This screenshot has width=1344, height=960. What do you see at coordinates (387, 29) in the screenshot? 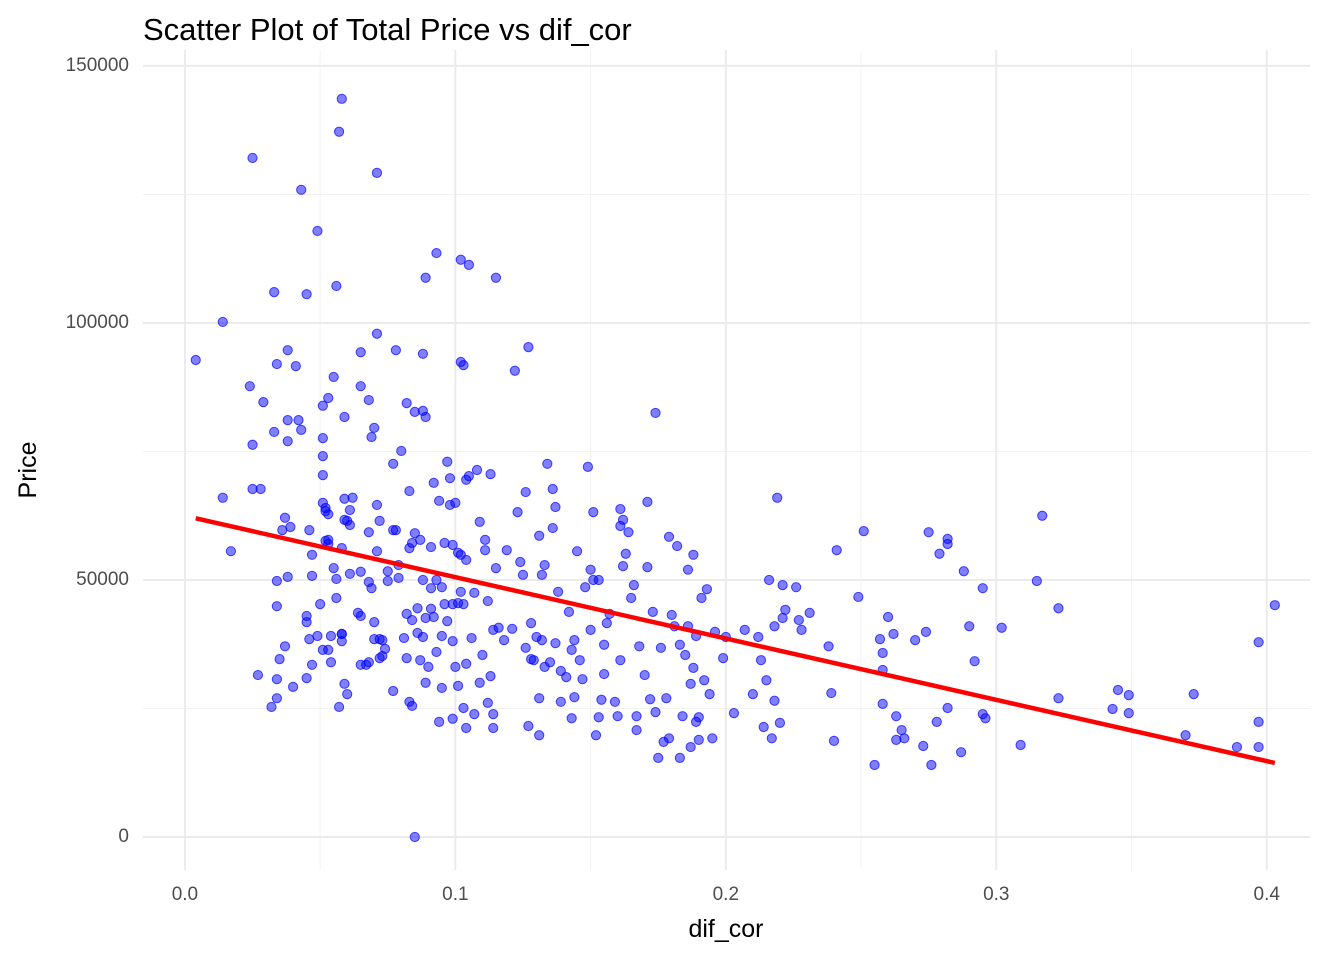
I see `chart-title: Scatter Plot of Total Price vs dif_cor` at bounding box center [387, 29].